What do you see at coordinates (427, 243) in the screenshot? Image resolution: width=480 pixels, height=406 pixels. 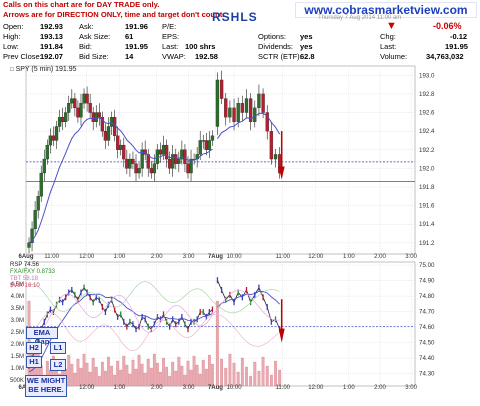 I see `price-y-tick-label: 191.2` at bounding box center [427, 243].